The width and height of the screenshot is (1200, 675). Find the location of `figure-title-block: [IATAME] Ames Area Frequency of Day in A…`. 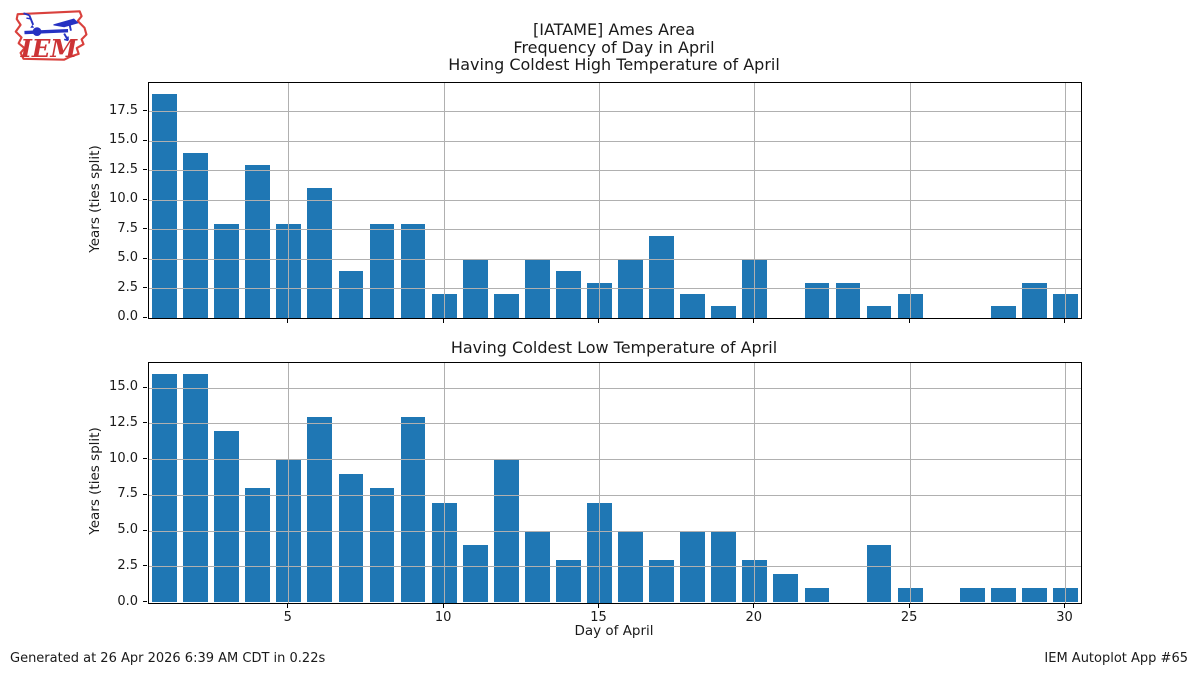

figure-title-block: [IATAME] Ames Area Frequency of Day in A… is located at coordinates (614, 47).